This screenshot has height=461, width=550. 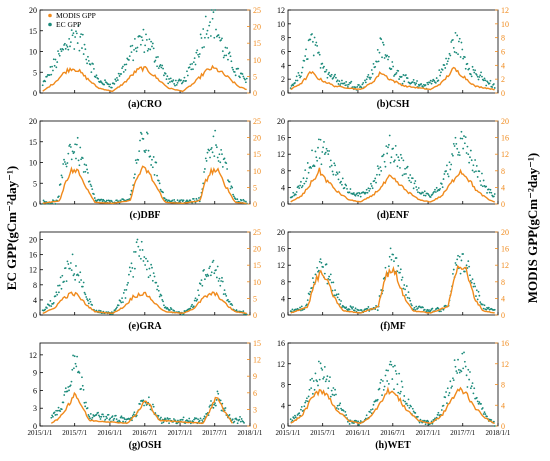 What do you see at coordinates (503, 38) in the screenshot?
I see `y-right-tick-label: 8` at bounding box center [503, 38].